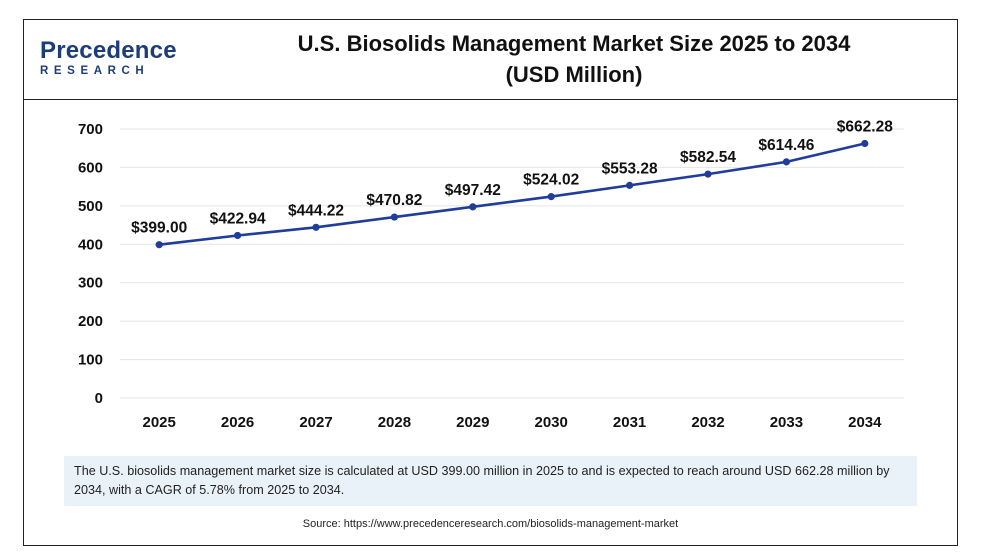  I want to click on data-label: $582.54, so click(708, 157).